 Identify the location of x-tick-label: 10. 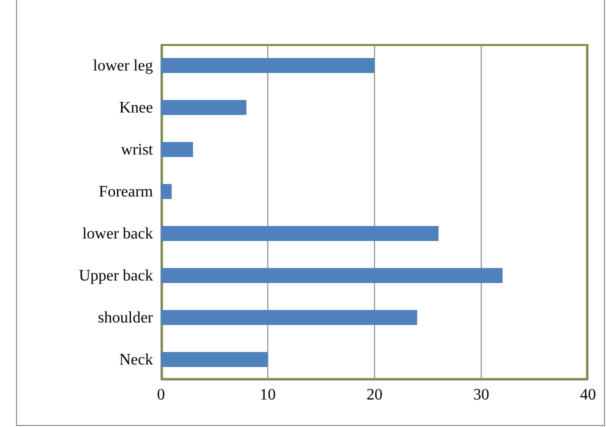
(268, 395).